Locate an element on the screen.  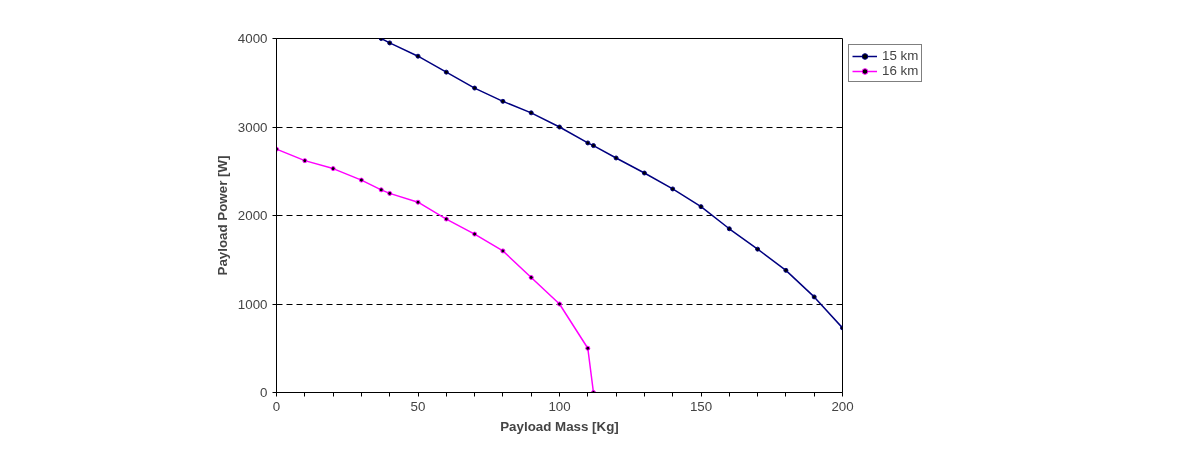
legend-label: 16 km is located at coordinates (900, 70).